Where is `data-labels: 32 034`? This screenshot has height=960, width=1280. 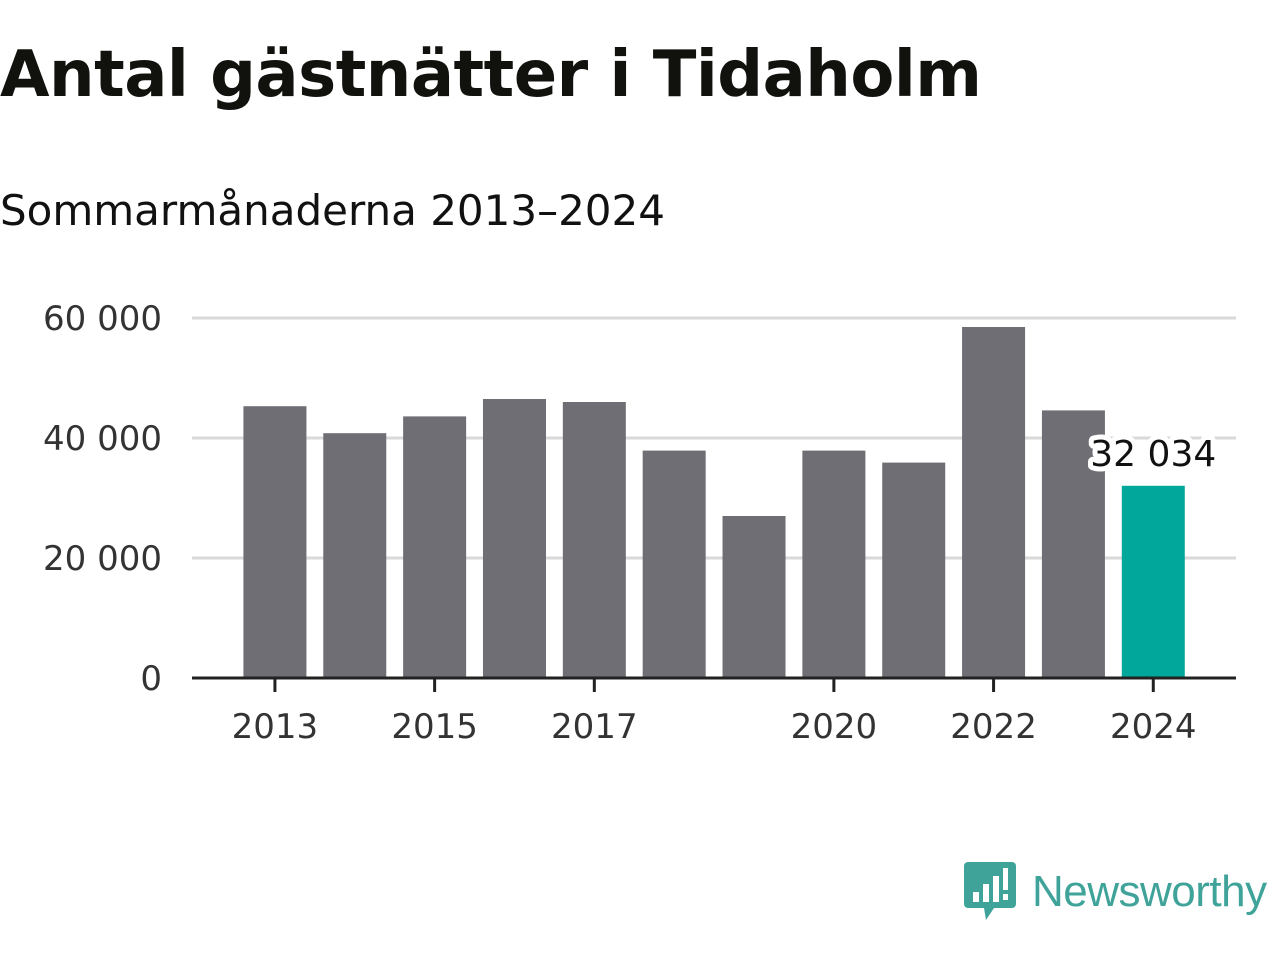 data-labels: 32 034 is located at coordinates (1153, 454).